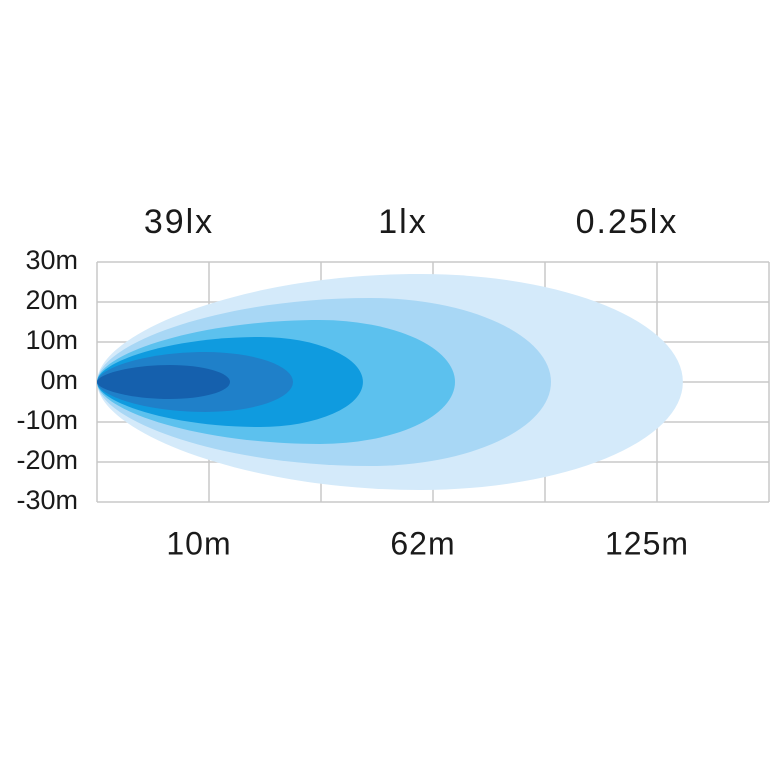  Describe the element at coordinates (51, 260) in the screenshot. I see `y-axis-label: 30m` at that location.